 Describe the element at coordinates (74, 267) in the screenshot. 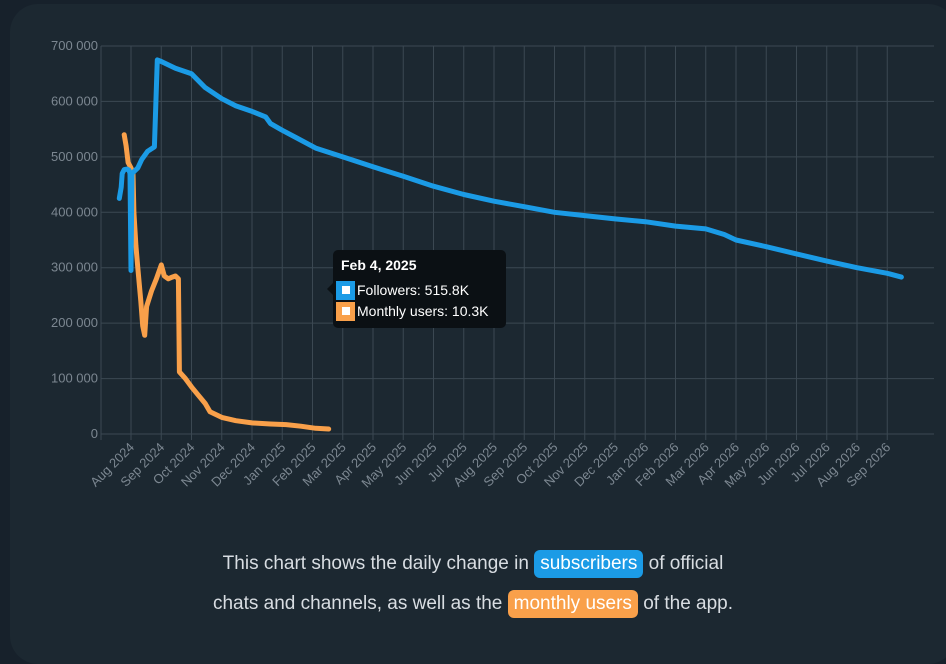

I see `y-tick-label: 300 000` at that location.